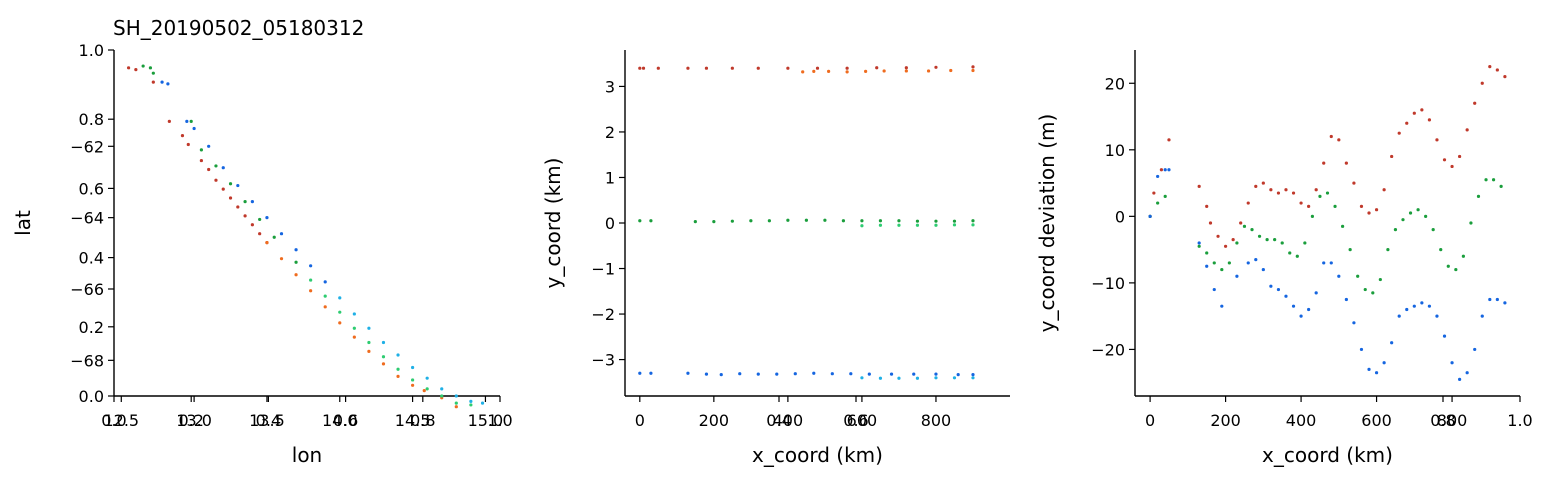 The height and width of the screenshot is (487, 1562). Describe the element at coordinates (113, 420) in the screenshot. I see `overlay-x-tick-label: 0.0` at that location.